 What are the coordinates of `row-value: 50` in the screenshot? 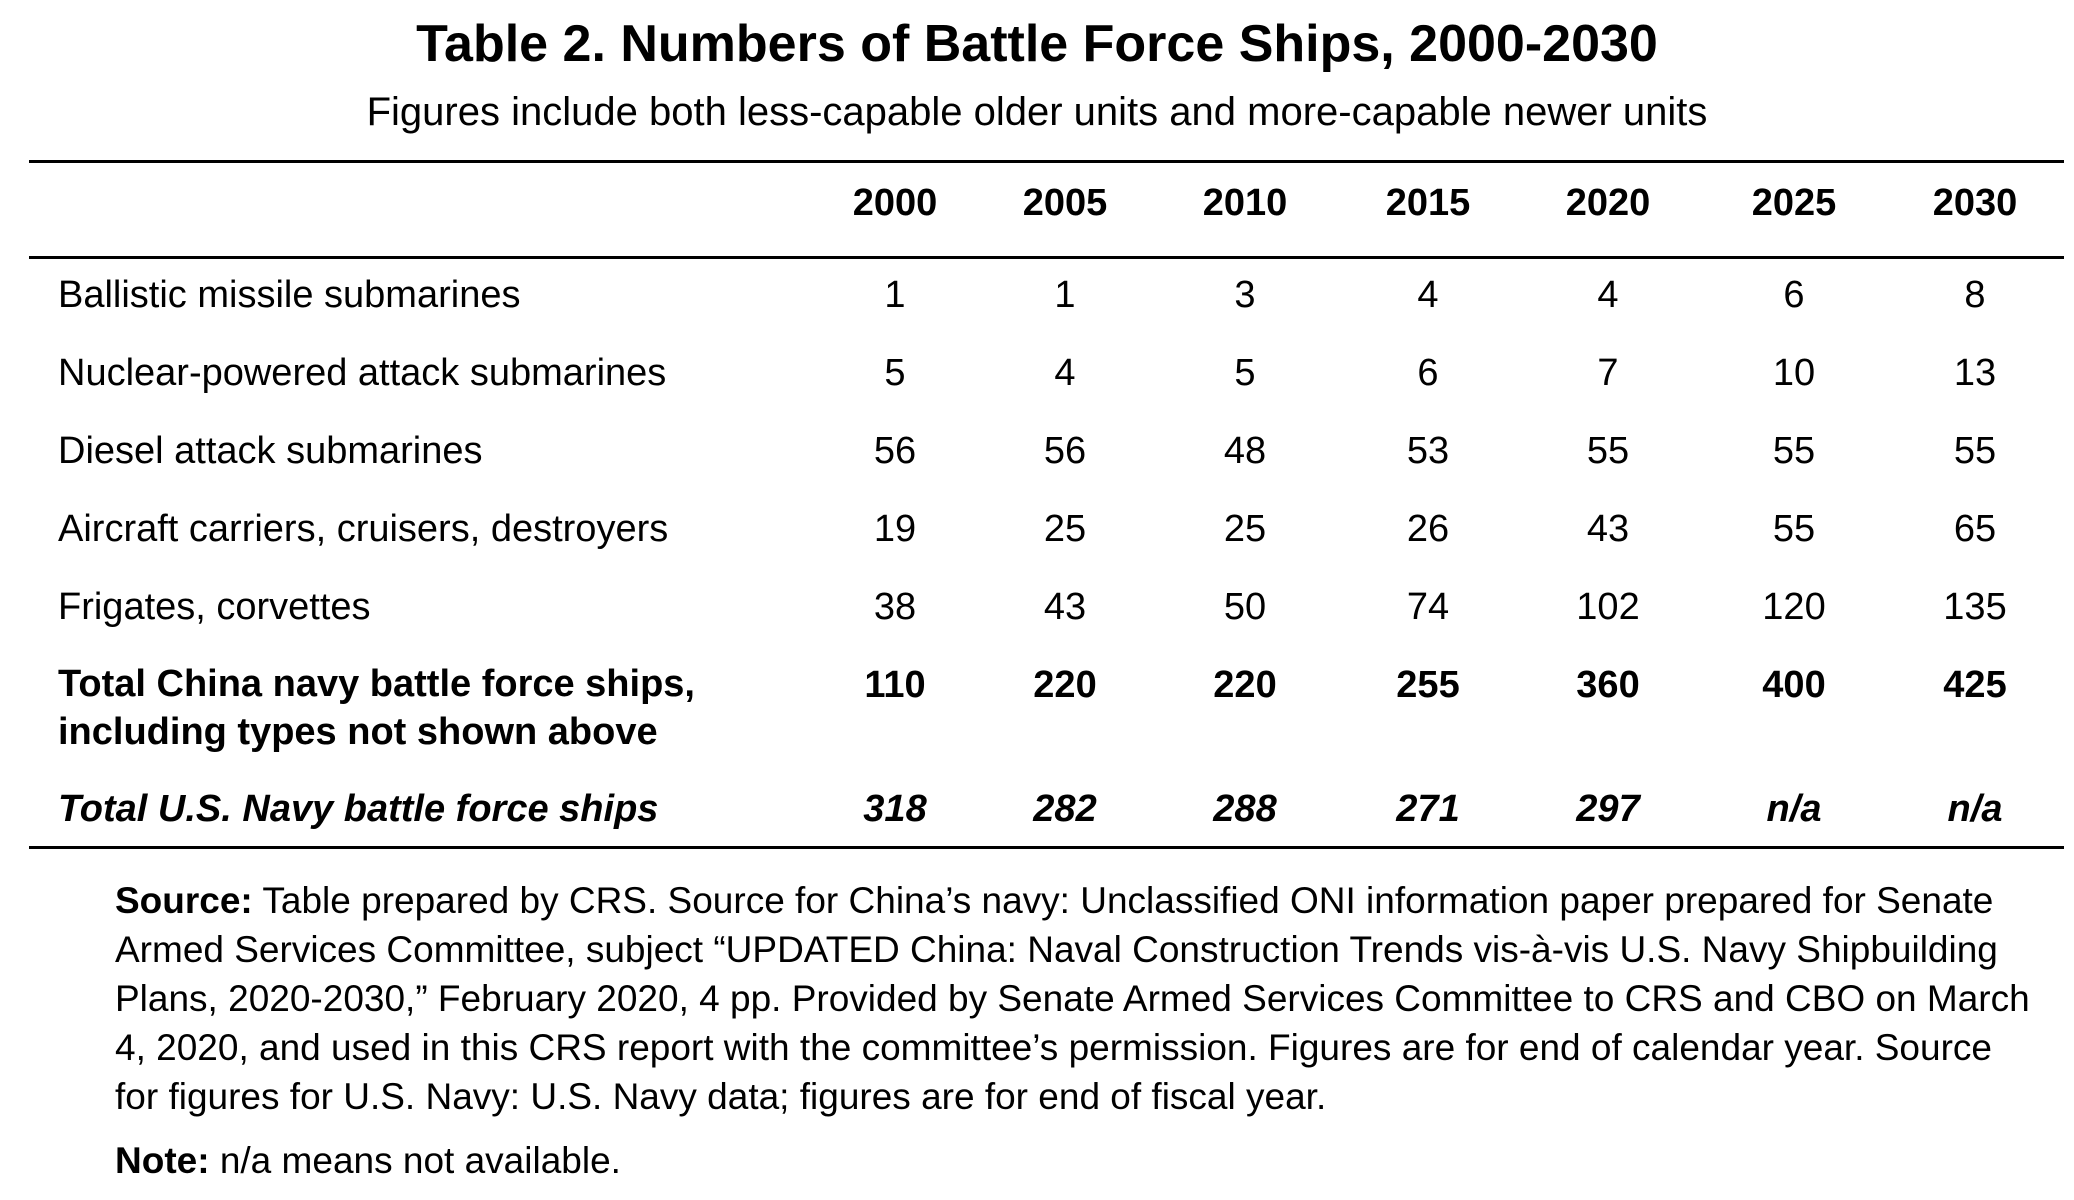 It's located at (1245, 607).